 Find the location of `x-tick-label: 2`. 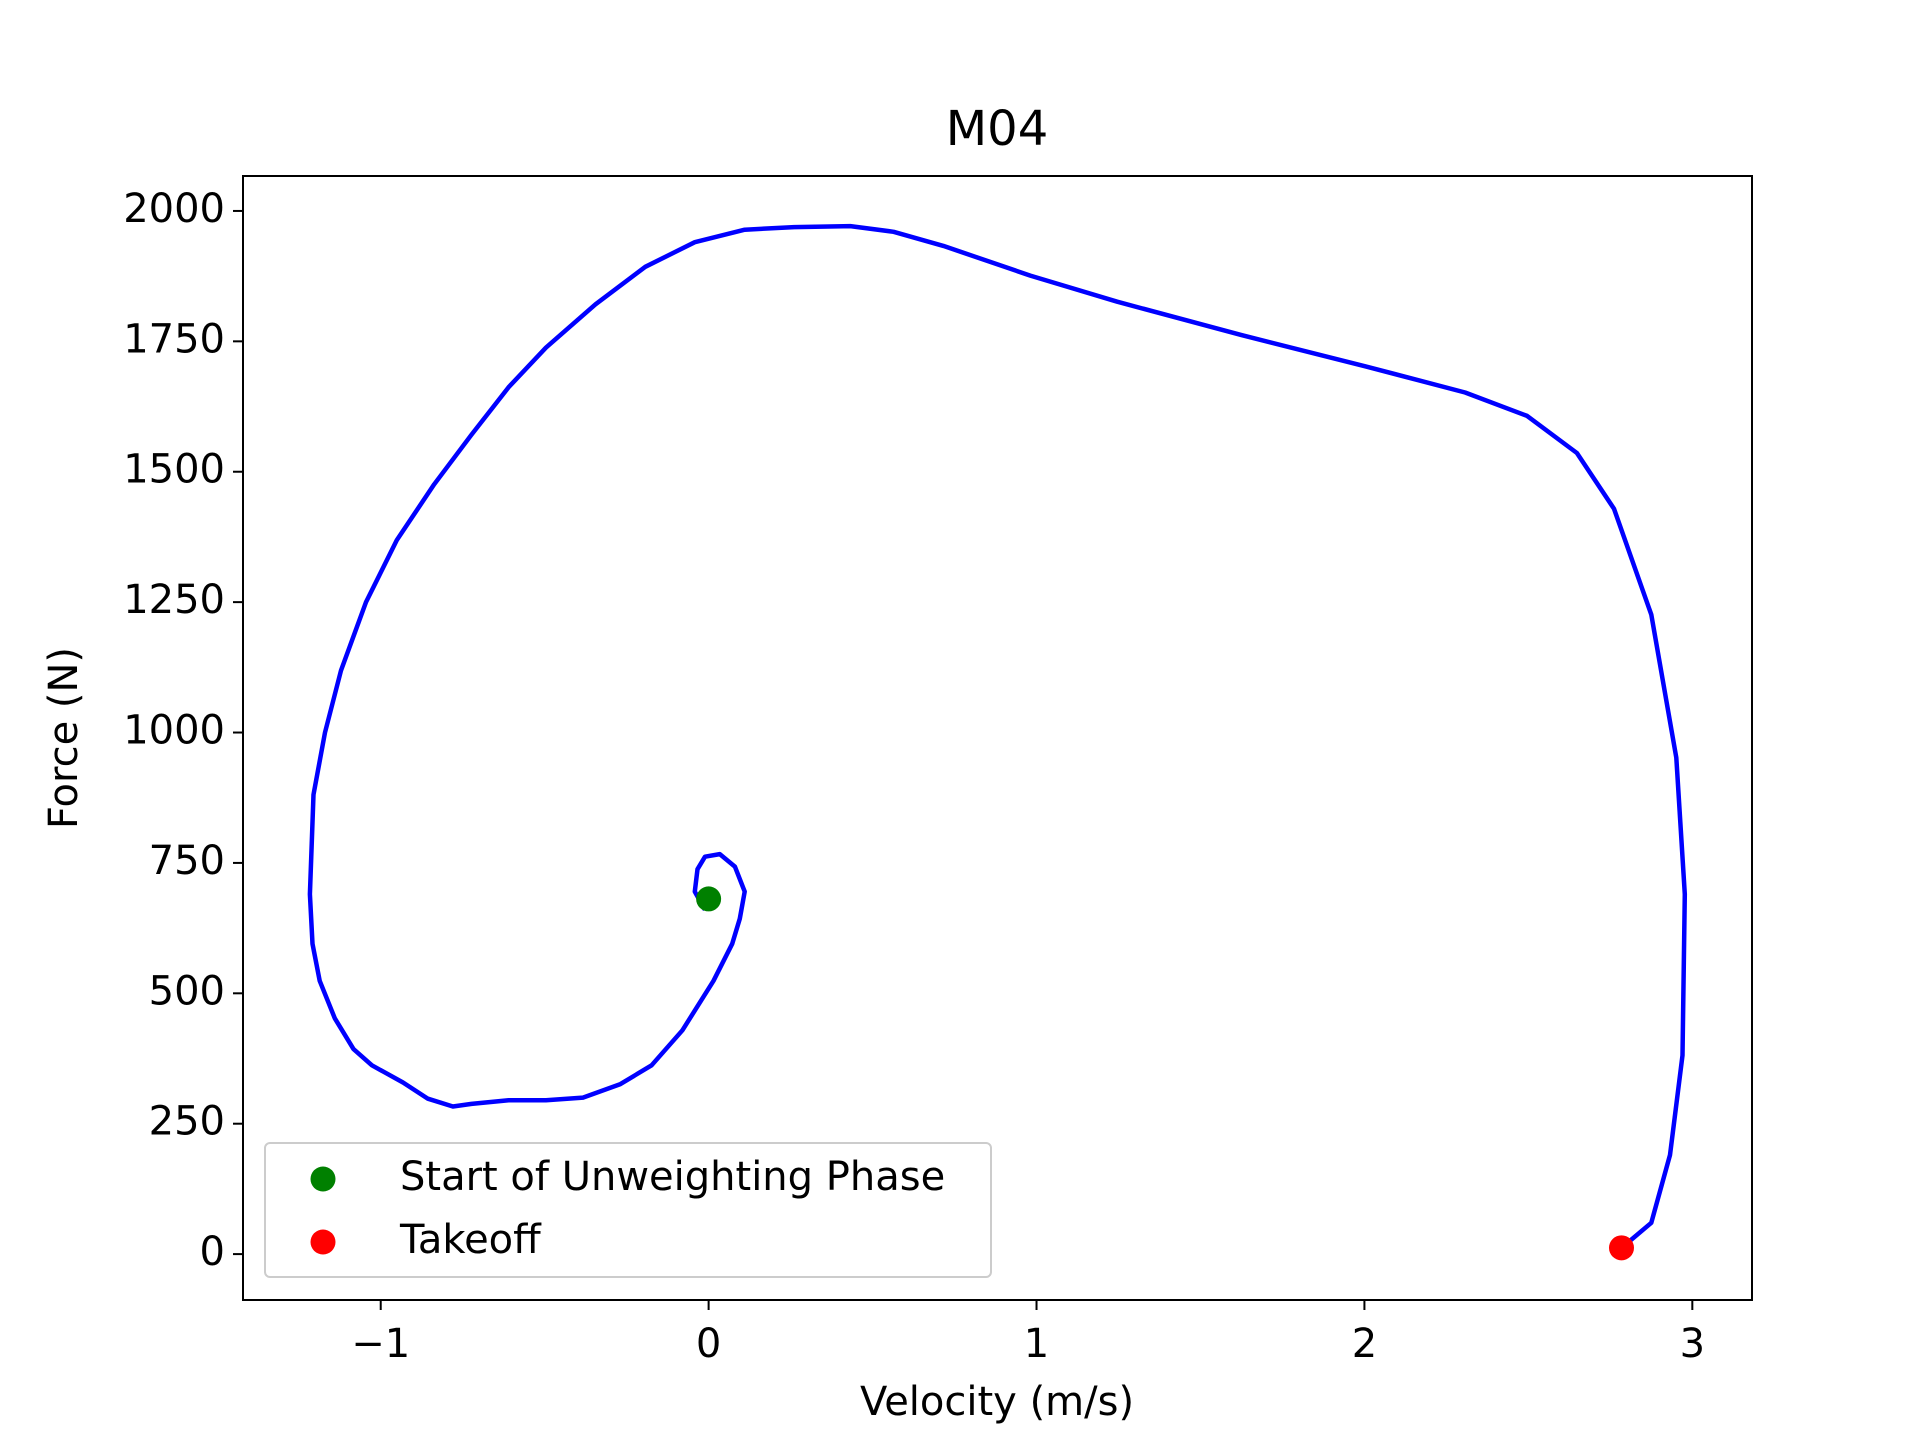

x-tick-label: 2 is located at coordinates (1364, 1344).